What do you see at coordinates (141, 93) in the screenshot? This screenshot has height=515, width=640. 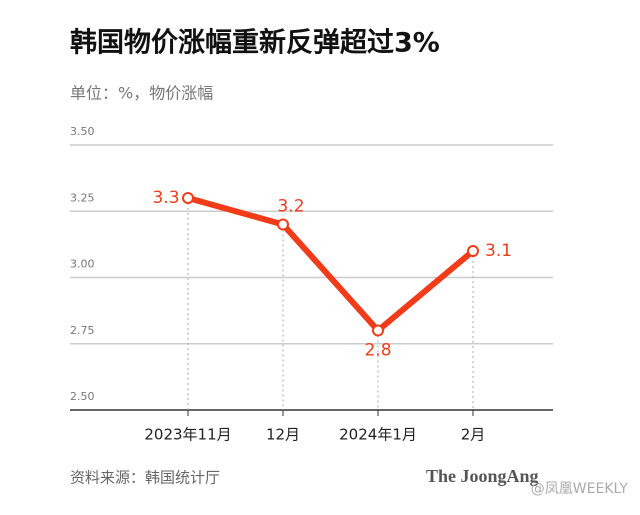 I see `chart-subtitle: 单位：%，物价涨幅` at bounding box center [141, 93].